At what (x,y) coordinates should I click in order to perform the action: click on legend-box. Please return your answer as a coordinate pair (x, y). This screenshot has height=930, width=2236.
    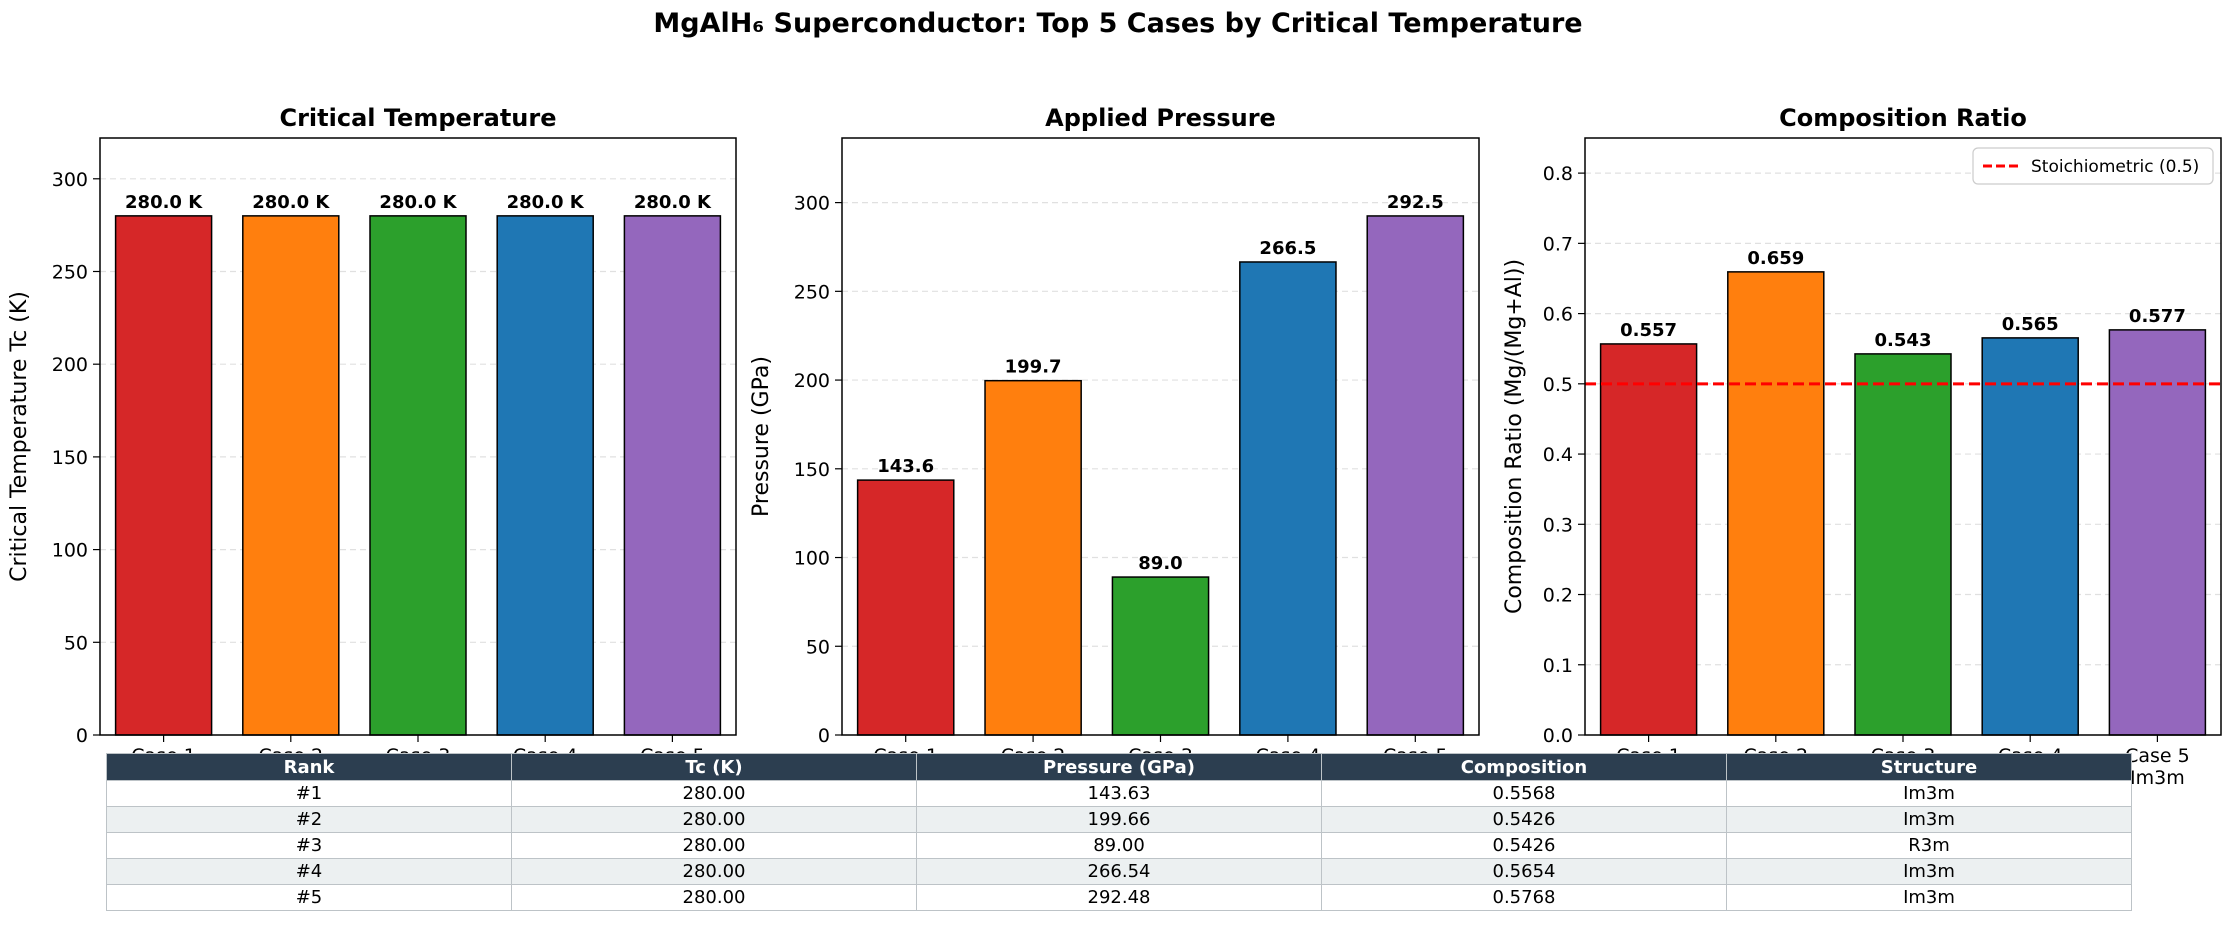
    Looking at the image, I should click on (2093, 166).